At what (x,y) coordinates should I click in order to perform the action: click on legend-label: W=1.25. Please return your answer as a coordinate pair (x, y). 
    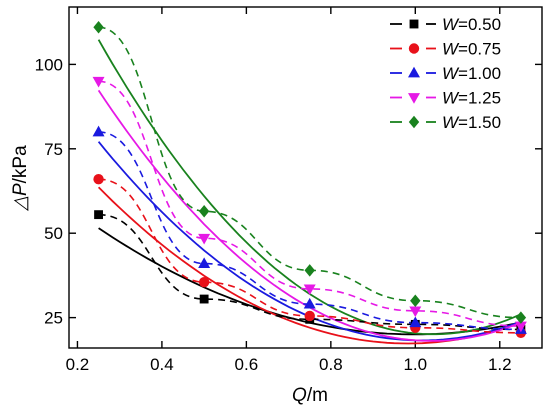
    Looking at the image, I should click on (471, 98).